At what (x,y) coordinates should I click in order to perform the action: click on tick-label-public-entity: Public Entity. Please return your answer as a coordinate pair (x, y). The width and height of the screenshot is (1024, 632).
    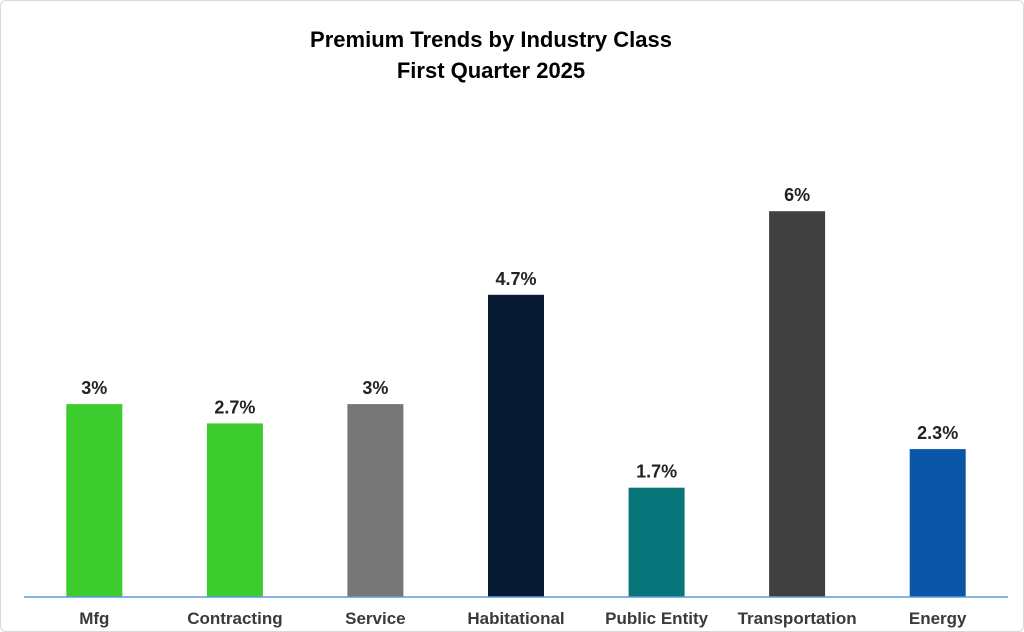
    Looking at the image, I should click on (657, 618).